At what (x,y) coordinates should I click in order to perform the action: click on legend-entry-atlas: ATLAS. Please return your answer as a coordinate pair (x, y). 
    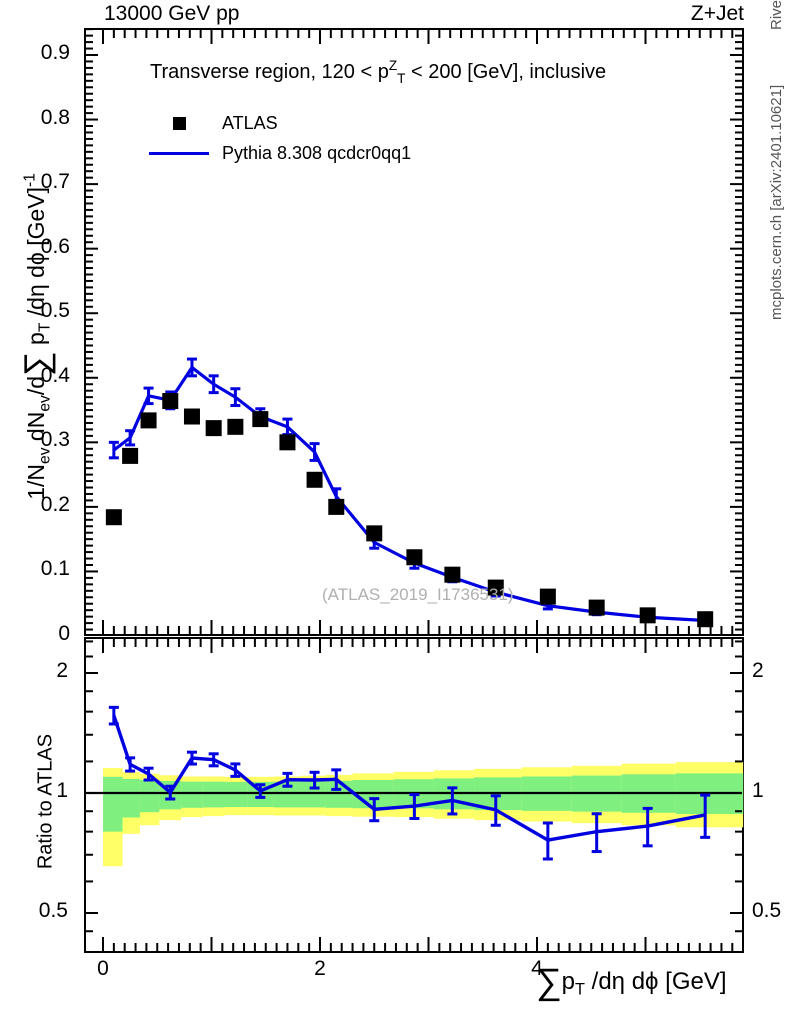
    Looking at the image, I should click on (275, 123).